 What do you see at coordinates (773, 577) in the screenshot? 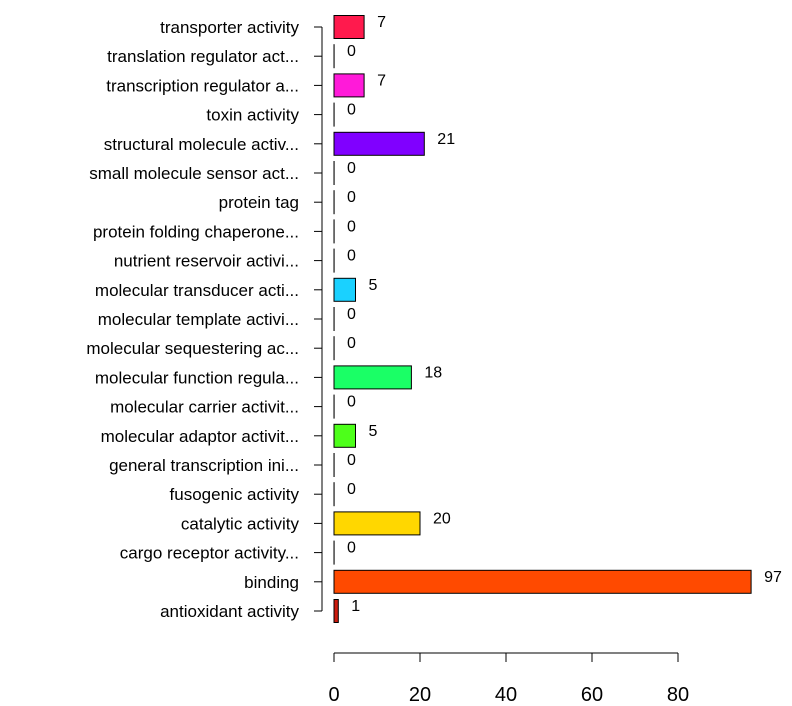
I see `value-label: 97` at bounding box center [773, 577].